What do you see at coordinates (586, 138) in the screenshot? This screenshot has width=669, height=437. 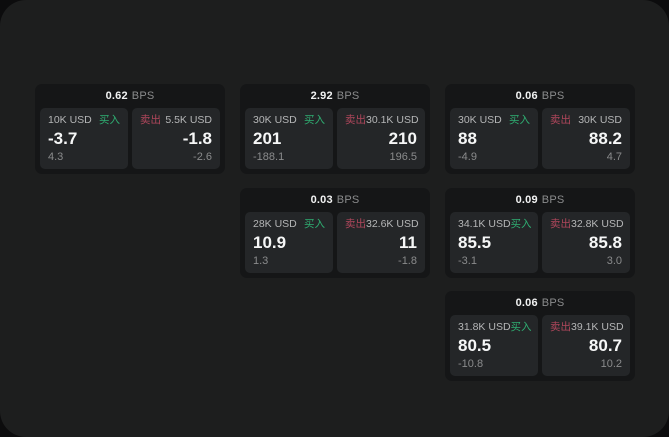 I see `sell-tile: 卖出 30K USD 88.2 4.7` at bounding box center [586, 138].